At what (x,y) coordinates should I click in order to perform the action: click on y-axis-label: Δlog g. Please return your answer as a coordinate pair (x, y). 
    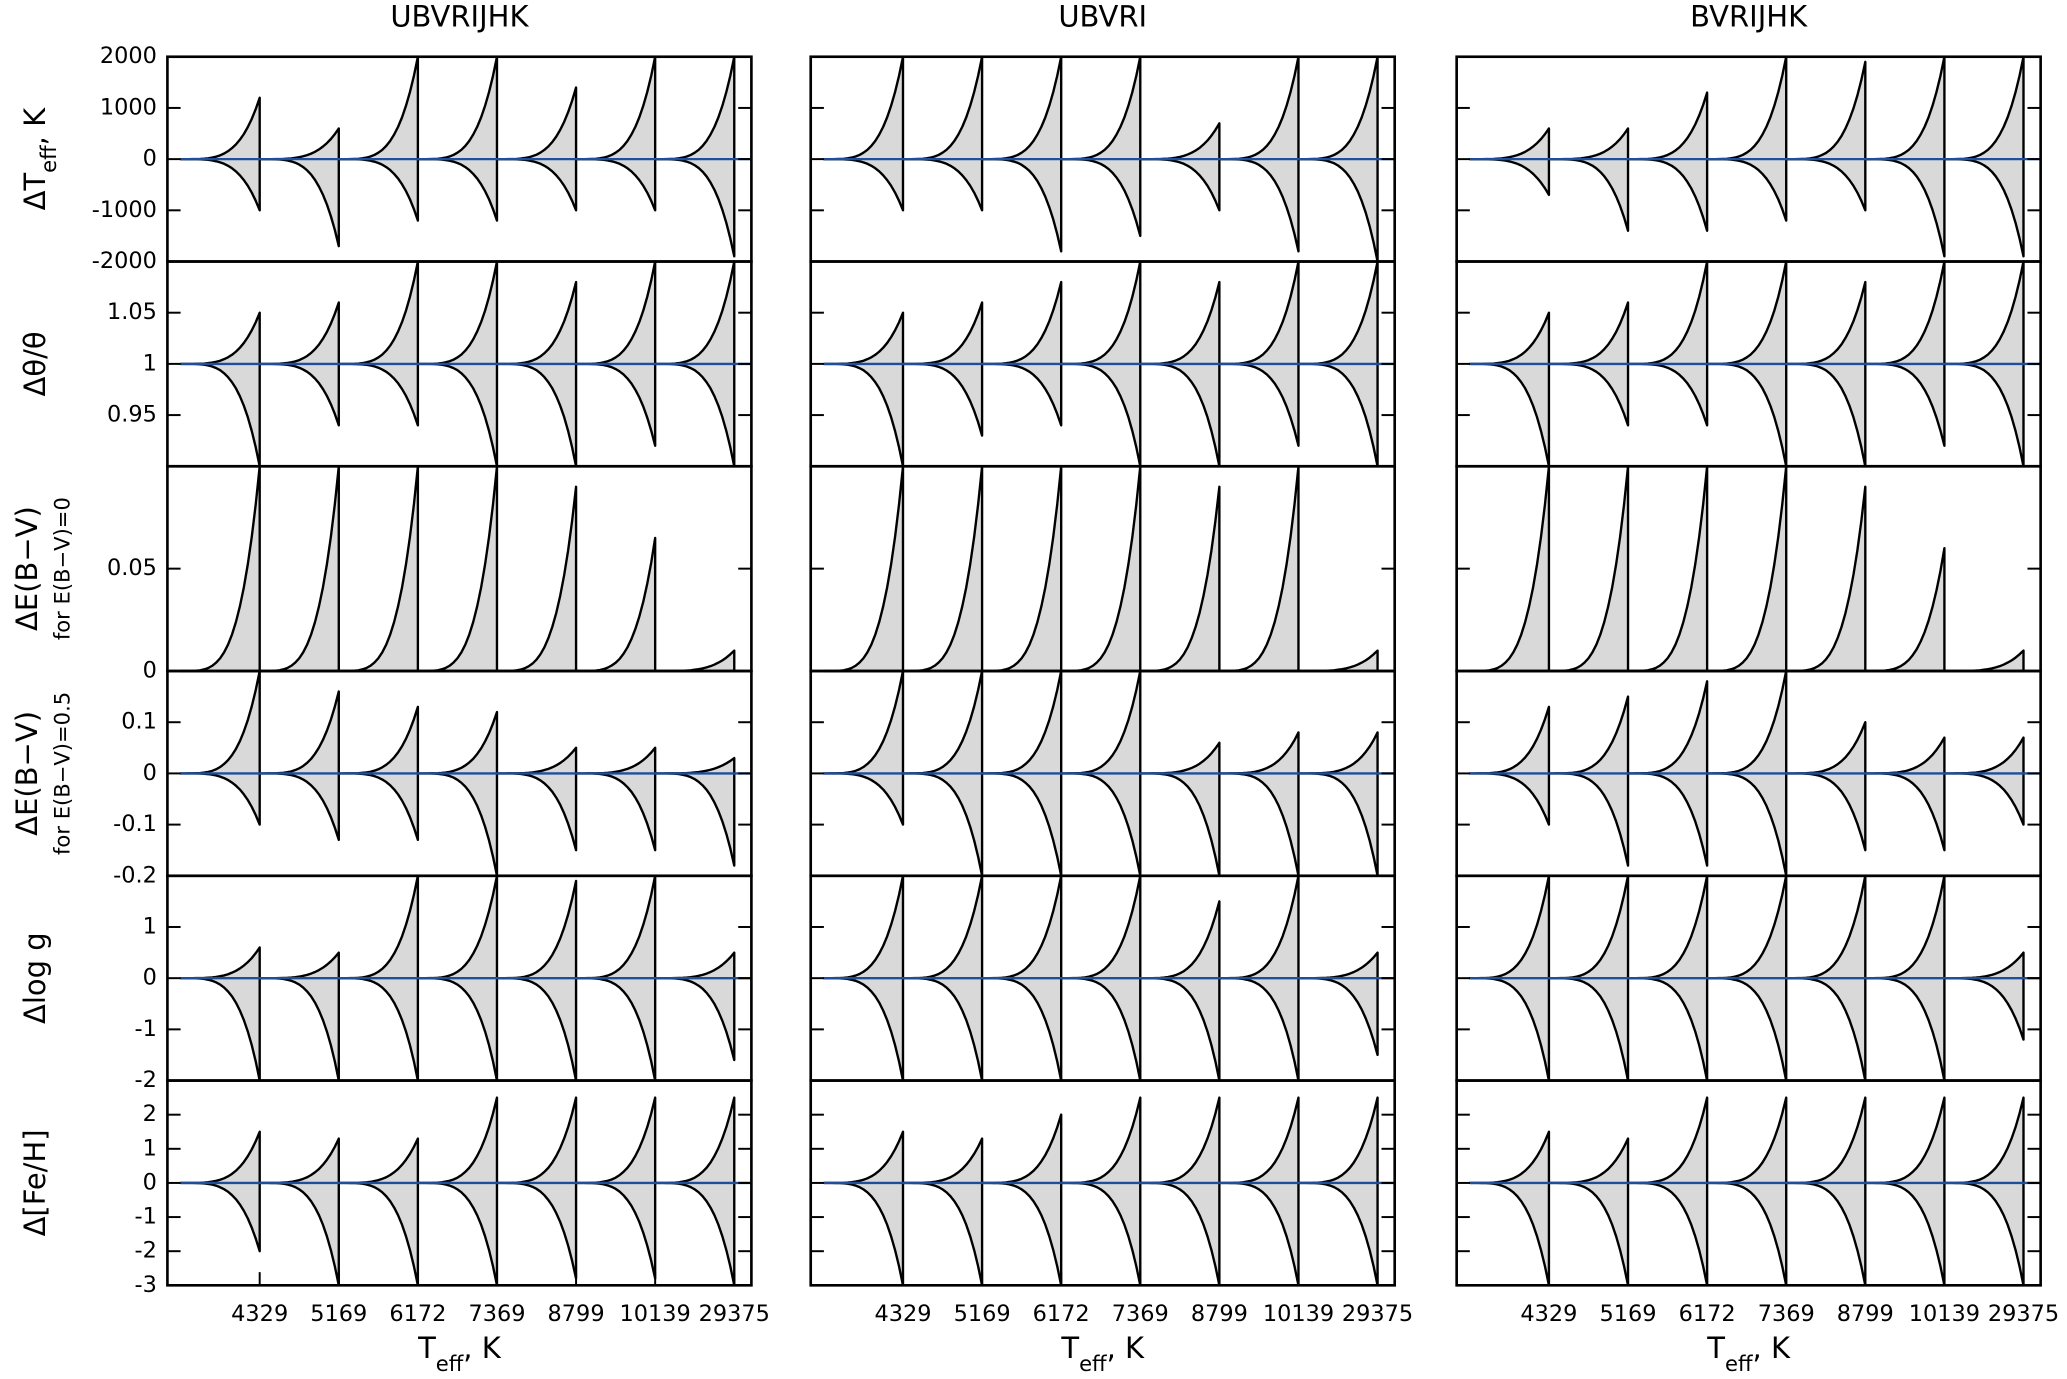
    Looking at the image, I should click on (35, 978).